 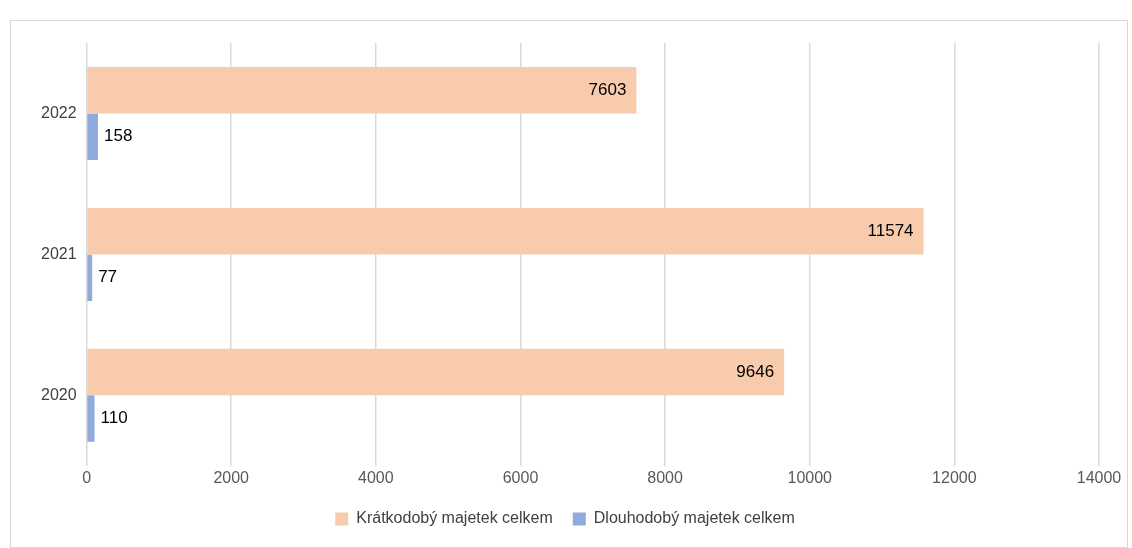 What do you see at coordinates (665, 477) in the screenshot?
I see `x-tick-label: 8000` at bounding box center [665, 477].